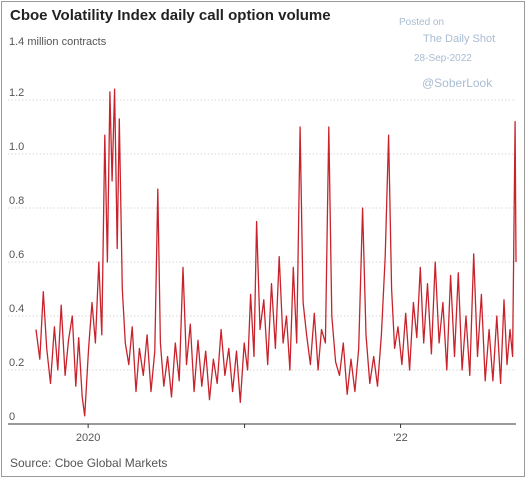 The image size is (528, 480). What do you see at coordinates (459, 39) in the screenshot?
I see `credit-publication: The Daily Shot` at bounding box center [459, 39].